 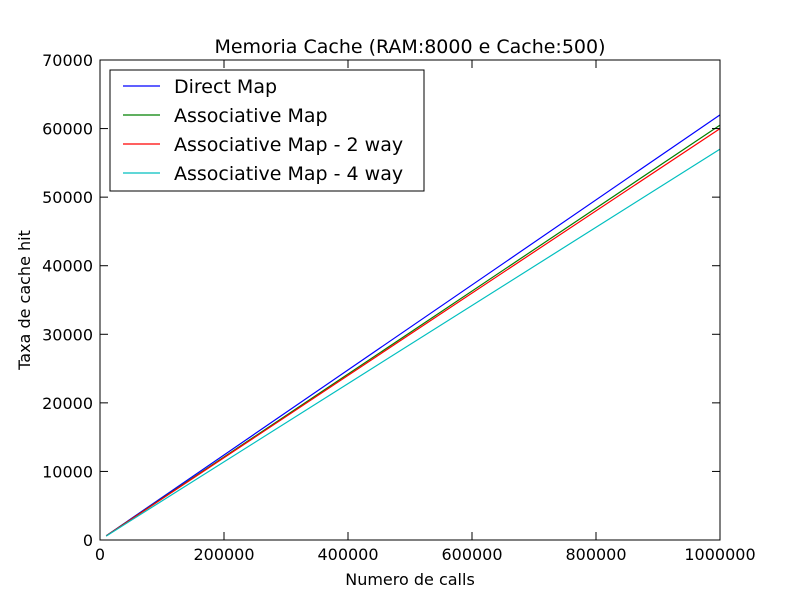 What do you see at coordinates (347, 554) in the screenshot?
I see `x-tick-label: 400000` at bounding box center [347, 554].